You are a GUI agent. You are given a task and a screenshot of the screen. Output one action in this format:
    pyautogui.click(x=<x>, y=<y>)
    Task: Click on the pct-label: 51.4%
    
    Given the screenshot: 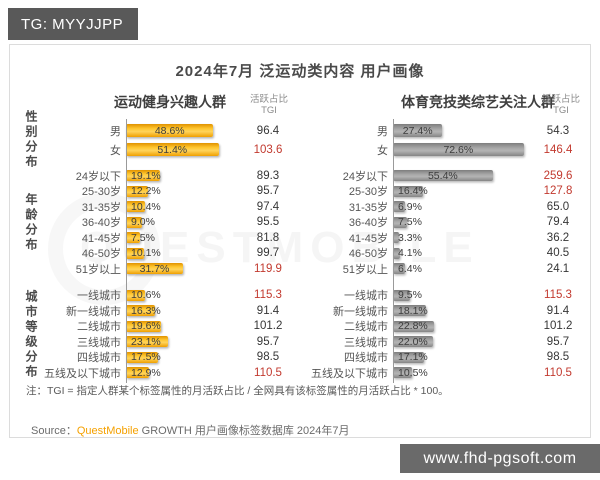 What is the action you would take?
    pyautogui.click(x=172, y=149)
    